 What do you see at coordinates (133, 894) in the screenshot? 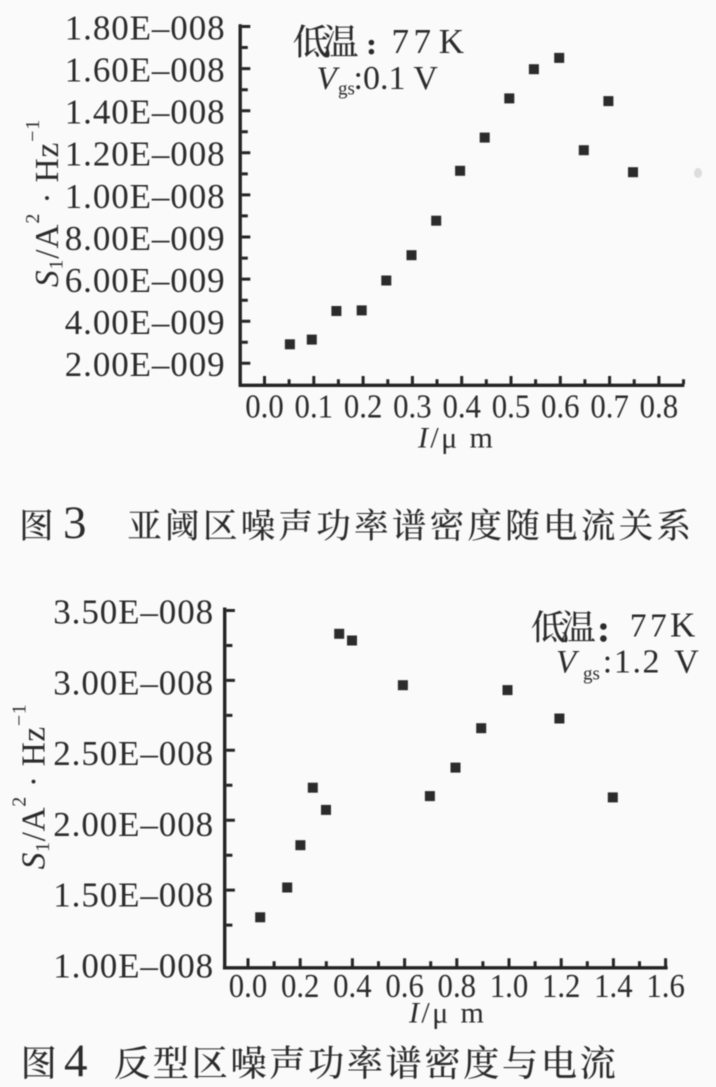
I see `svg-text: 1.50E–008` at bounding box center [133, 894].